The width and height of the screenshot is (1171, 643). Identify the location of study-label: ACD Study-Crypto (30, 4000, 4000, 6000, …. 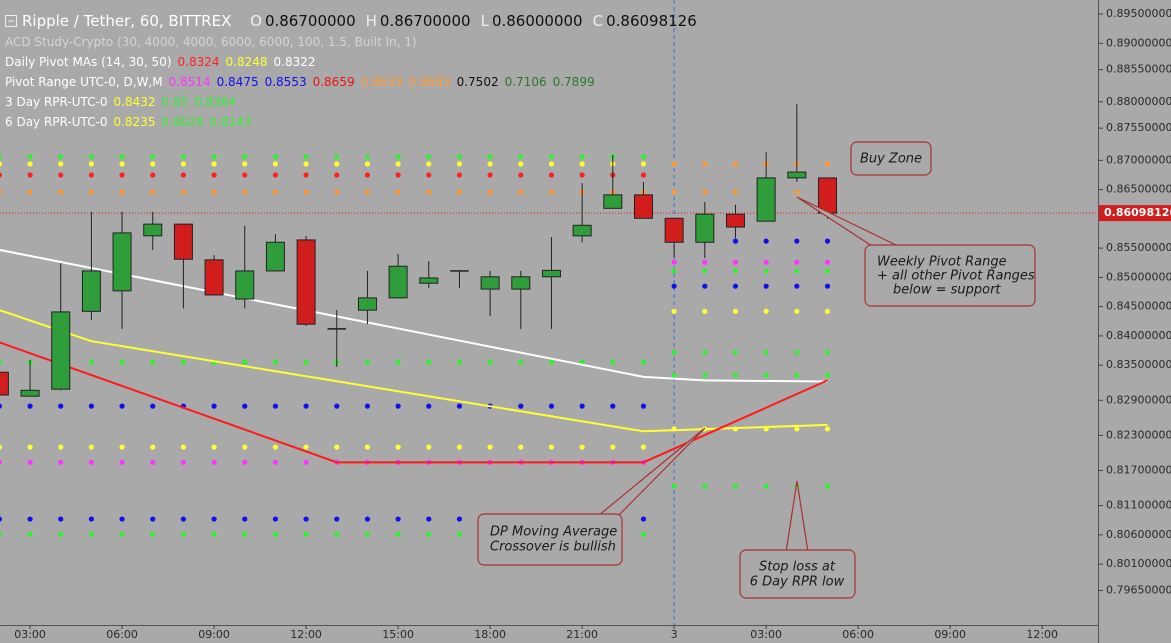
(211, 42).